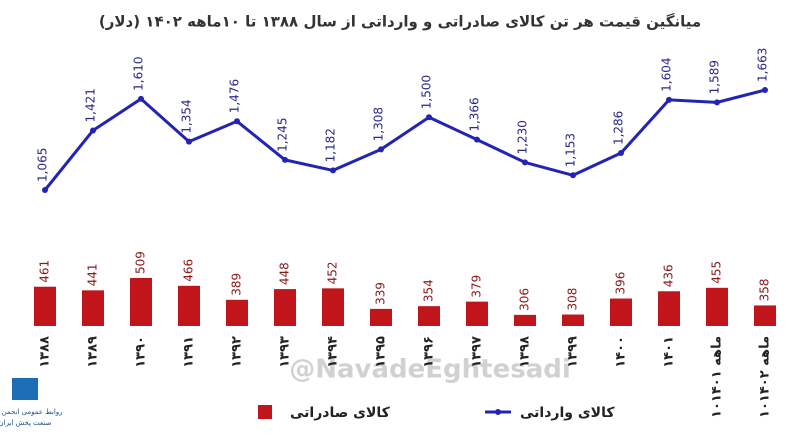  I want to click on data-label: 1,182, so click(331, 145).